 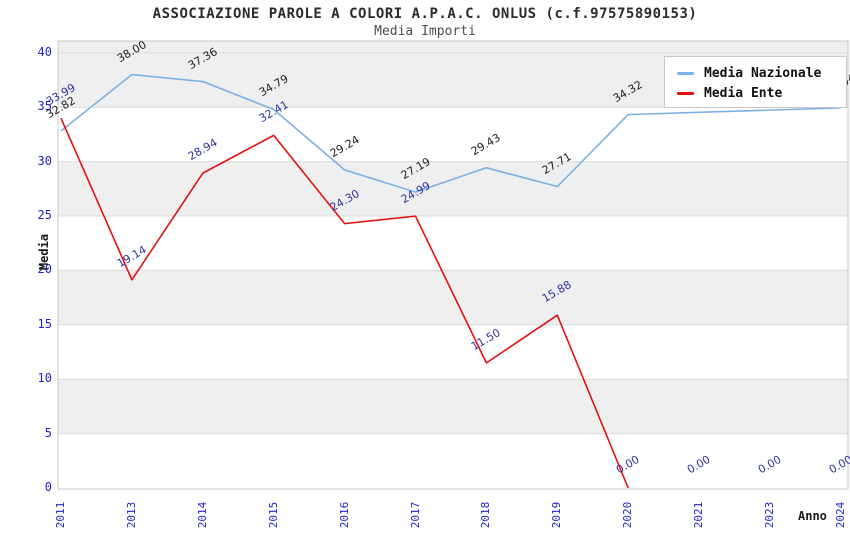 What do you see at coordinates (44, 51) in the screenshot?
I see `y-tick-label: 40` at bounding box center [44, 51].